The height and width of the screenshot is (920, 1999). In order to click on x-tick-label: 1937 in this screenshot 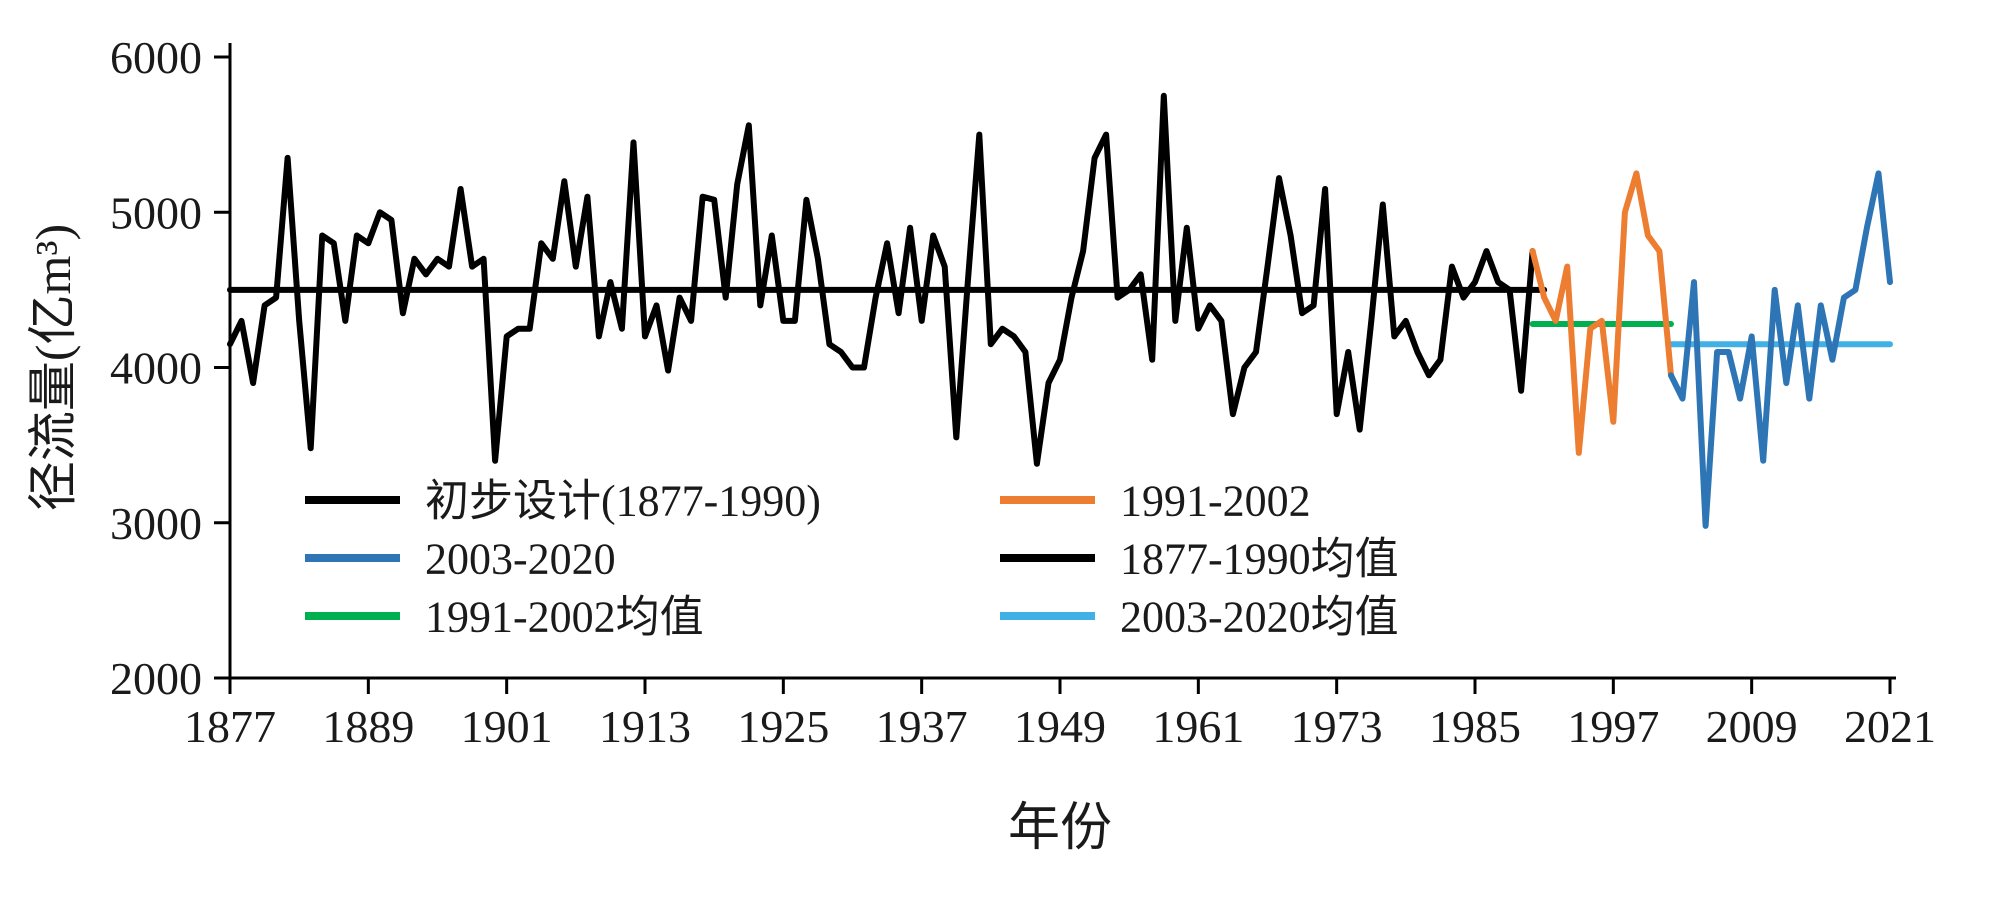, I will do `click(922, 726)`.